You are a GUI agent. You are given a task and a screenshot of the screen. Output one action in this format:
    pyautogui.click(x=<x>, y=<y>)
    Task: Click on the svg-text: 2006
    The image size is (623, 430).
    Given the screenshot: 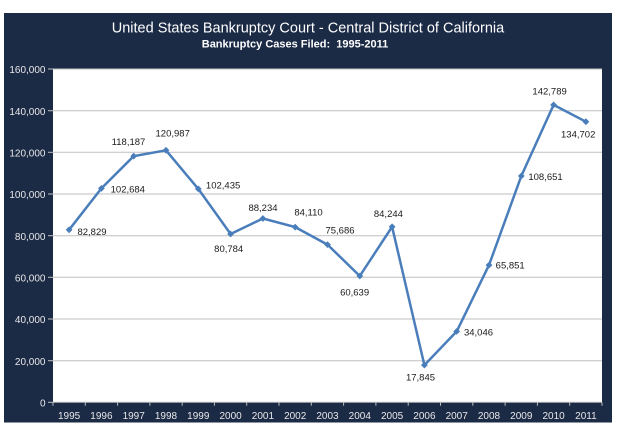 What is the action you would take?
    pyautogui.click(x=424, y=416)
    